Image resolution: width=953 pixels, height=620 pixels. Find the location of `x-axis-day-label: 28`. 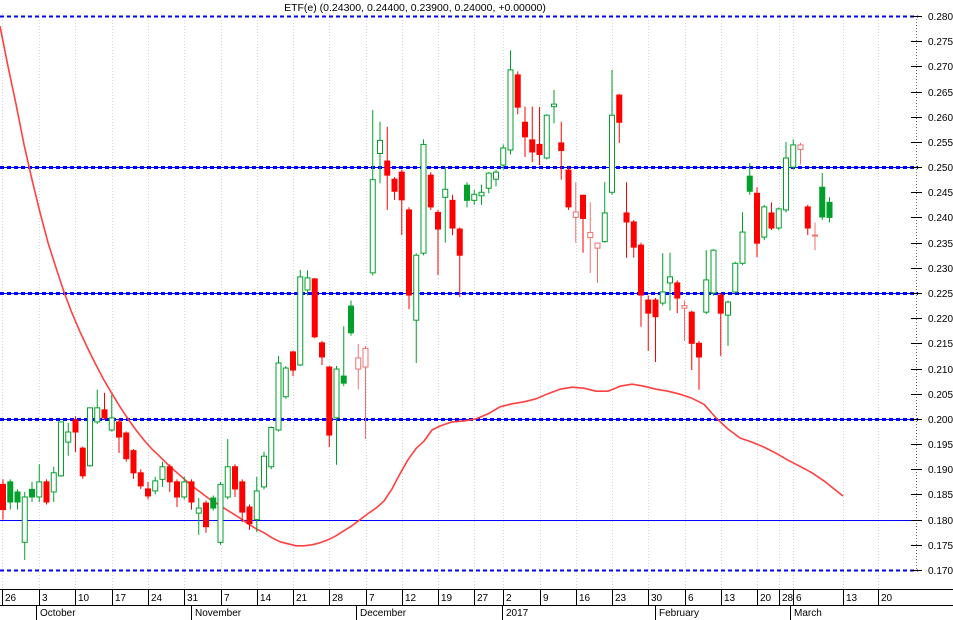

x-axis-day-label: 28 is located at coordinates (338, 598).